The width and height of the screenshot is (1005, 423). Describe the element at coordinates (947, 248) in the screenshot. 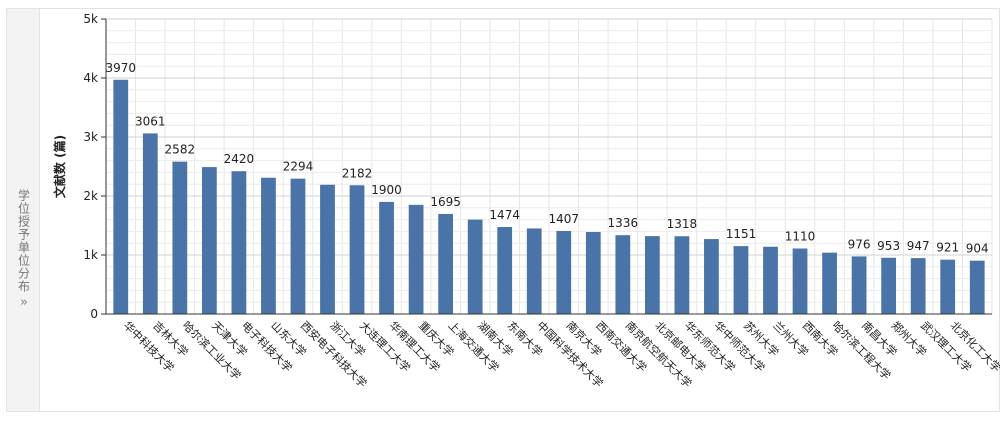

I see `bar-value-label: 921` at that location.